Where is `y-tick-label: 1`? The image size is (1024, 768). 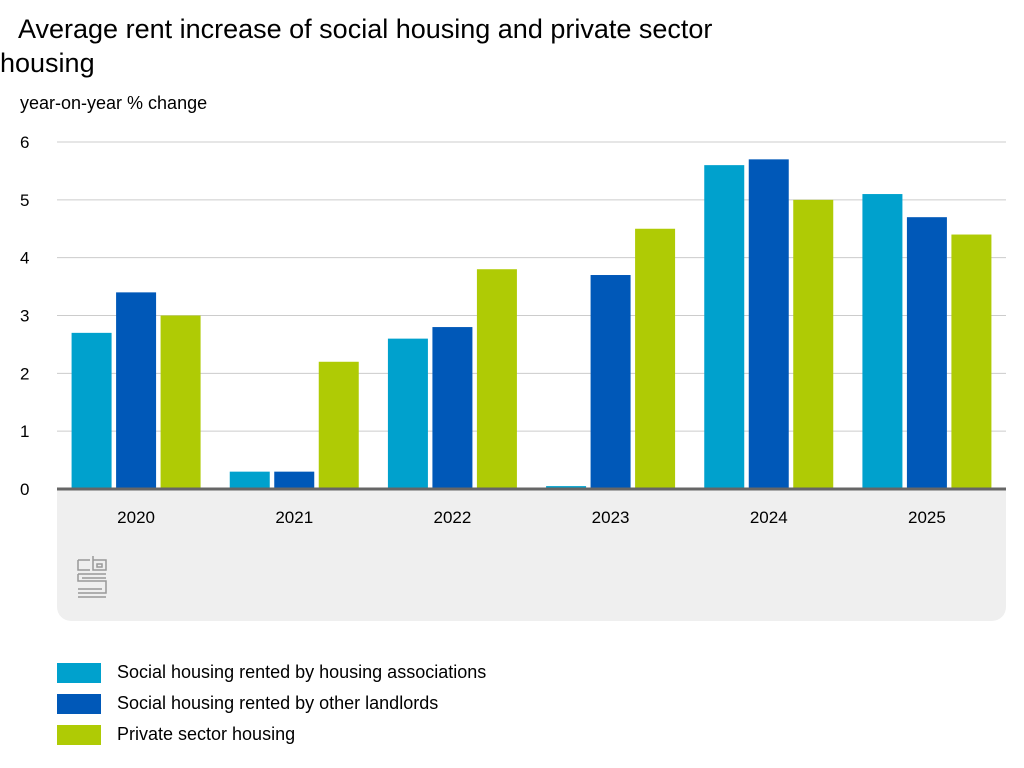
y-tick-label: 1 is located at coordinates (24, 431).